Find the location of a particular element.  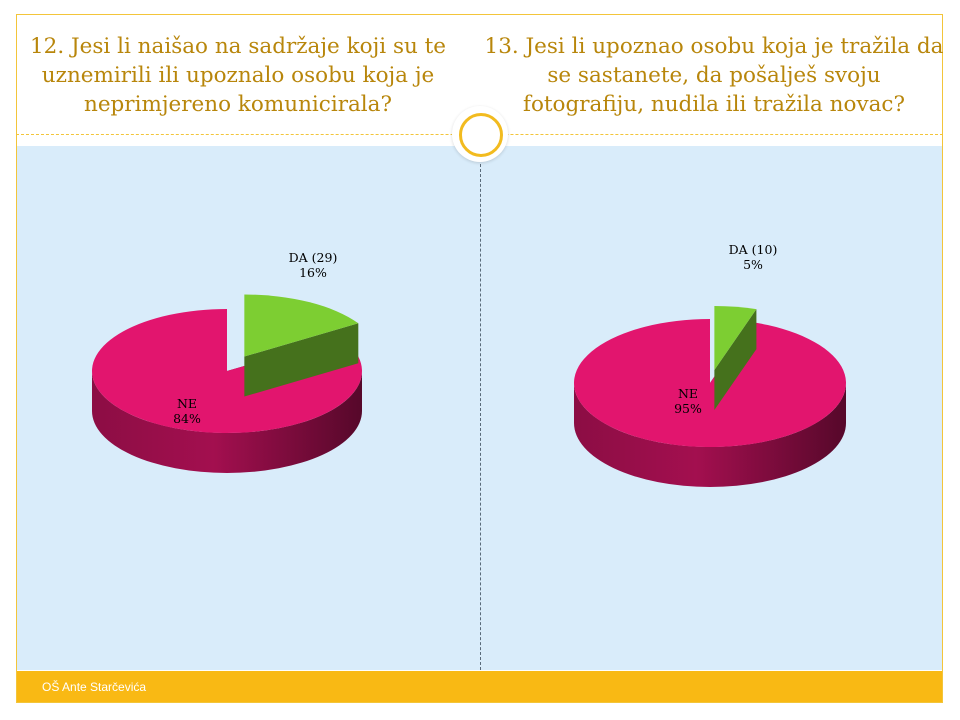

circle-ornament-icon is located at coordinates (480, 134).